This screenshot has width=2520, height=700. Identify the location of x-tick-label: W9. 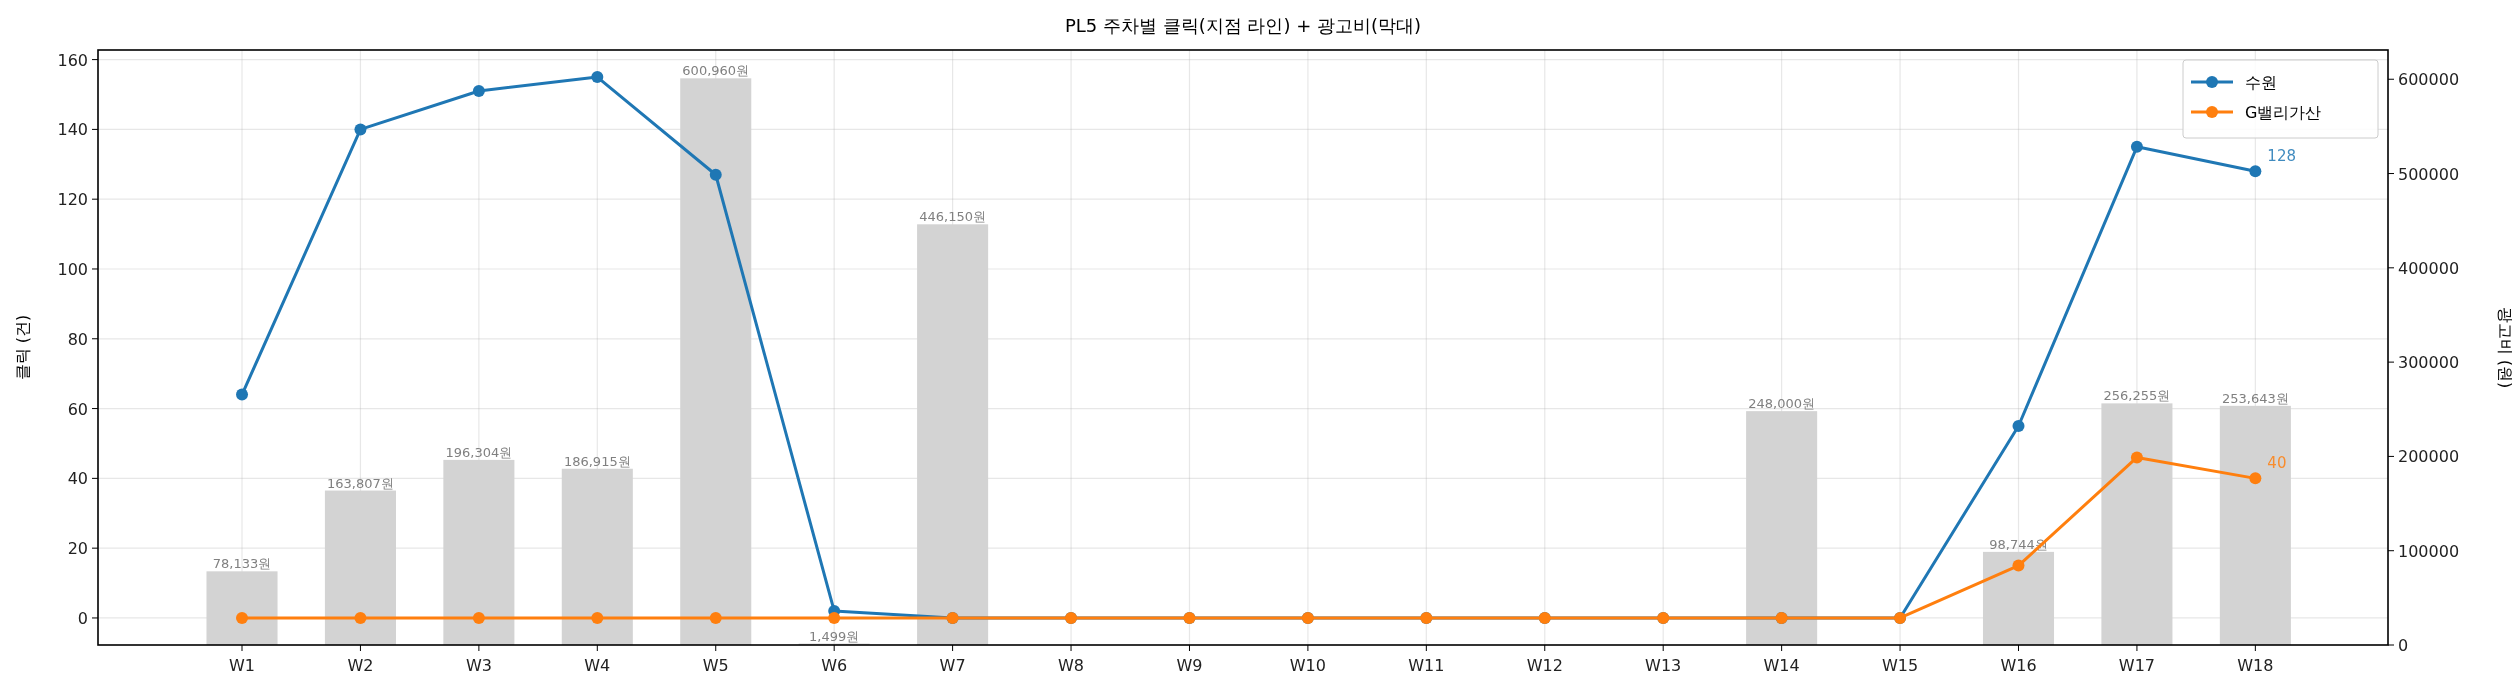
(1189, 665).